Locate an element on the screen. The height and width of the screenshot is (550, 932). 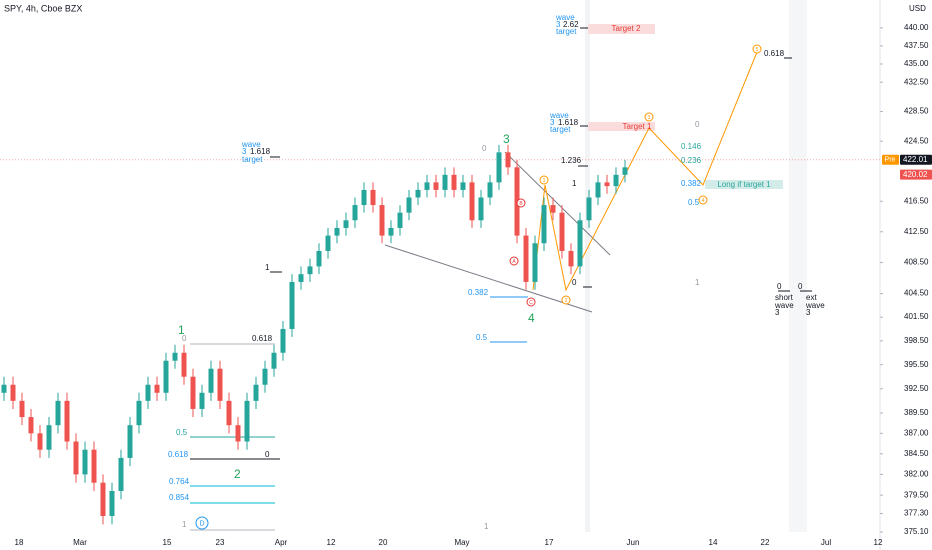
annotation: 0.382 is located at coordinates (478, 292).